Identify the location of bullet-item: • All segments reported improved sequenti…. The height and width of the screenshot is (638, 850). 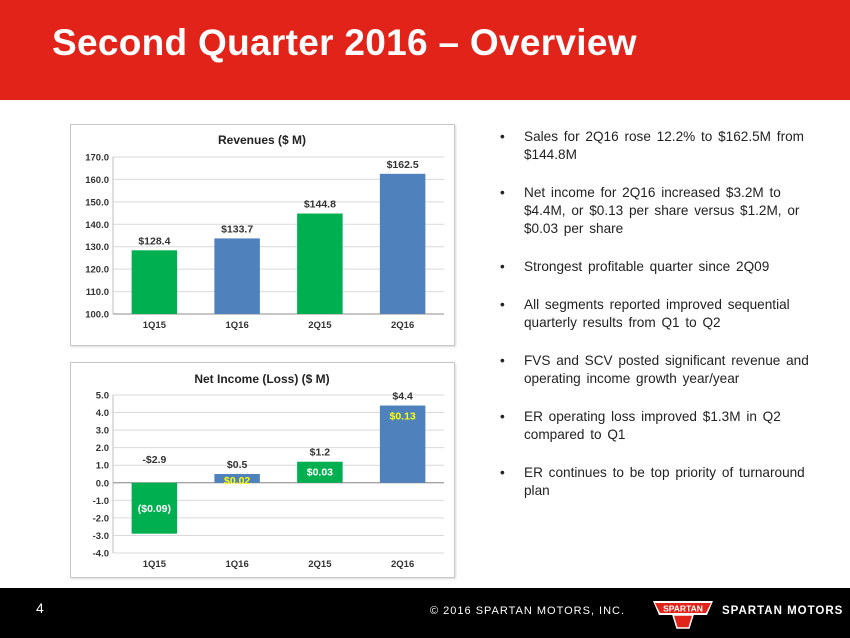
(656, 314).